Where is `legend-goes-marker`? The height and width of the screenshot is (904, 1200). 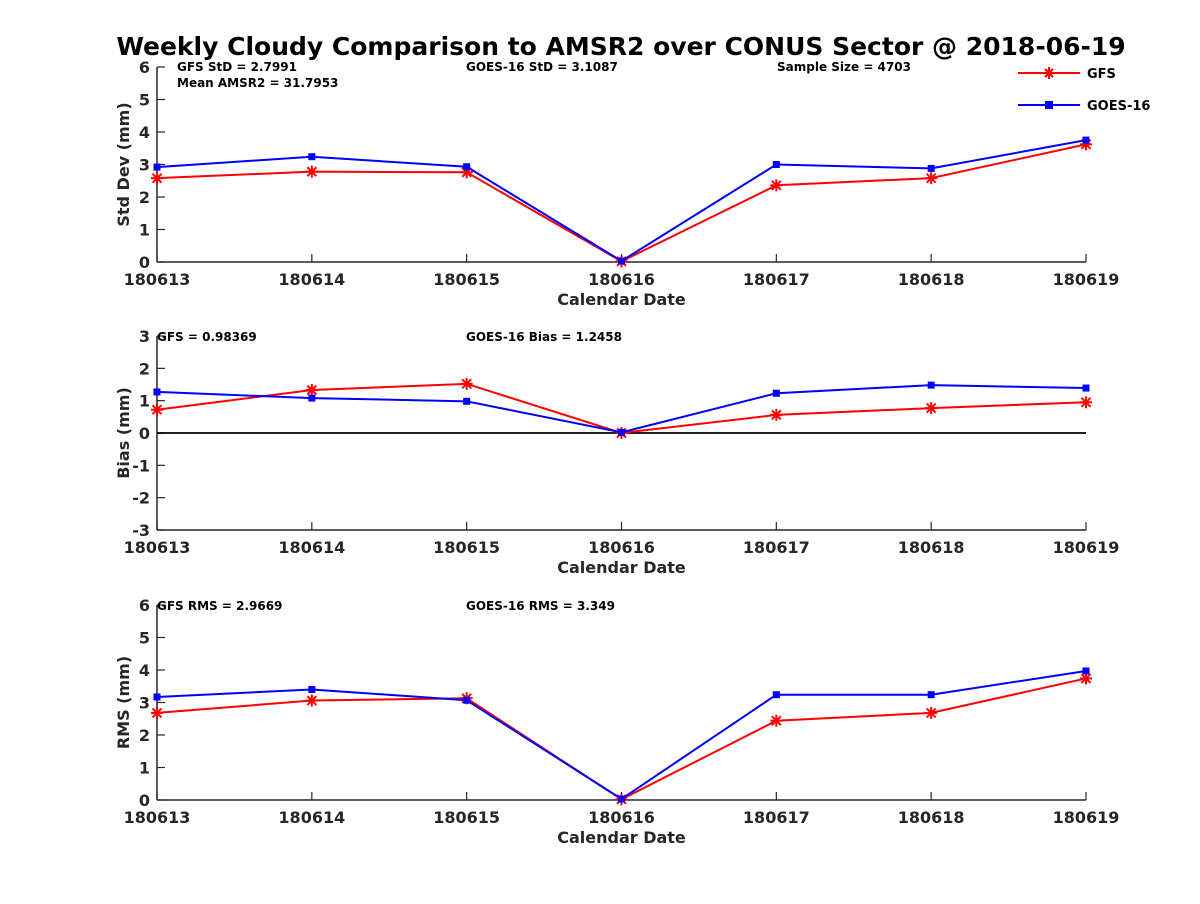
legend-goes-marker is located at coordinates (1049, 105).